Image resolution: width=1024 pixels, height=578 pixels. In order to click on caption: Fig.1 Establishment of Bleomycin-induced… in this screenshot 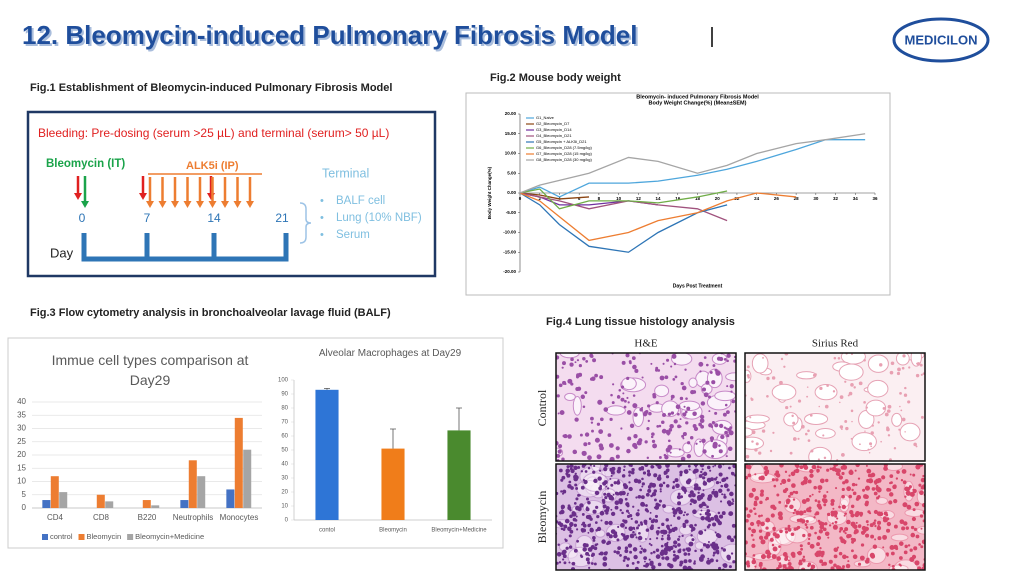, I will do `click(211, 88)`.